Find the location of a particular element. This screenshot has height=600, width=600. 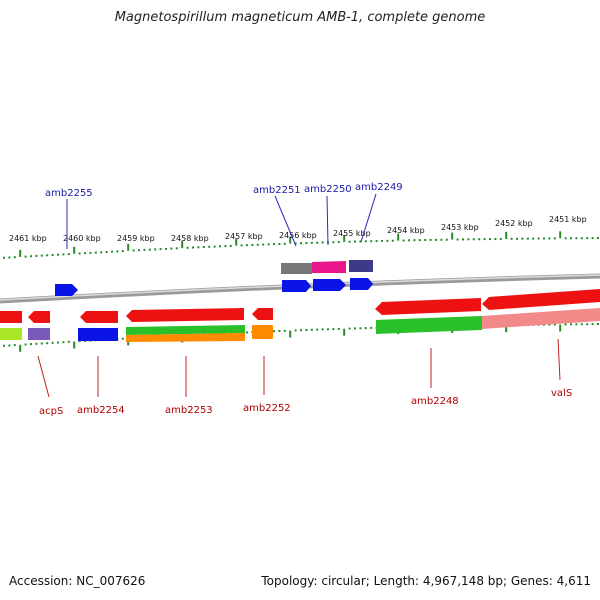

accession-text: Accession: NC_007626 is located at coordinates (77, 581).